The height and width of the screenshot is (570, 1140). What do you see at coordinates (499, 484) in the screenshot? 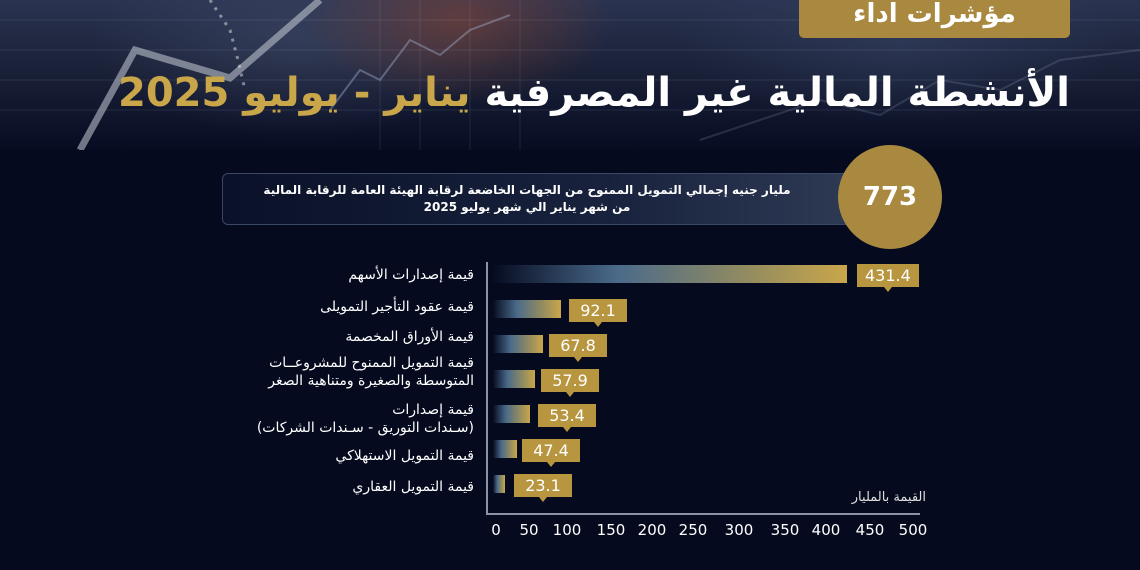
I see `bar-mortgage-finance` at bounding box center [499, 484].